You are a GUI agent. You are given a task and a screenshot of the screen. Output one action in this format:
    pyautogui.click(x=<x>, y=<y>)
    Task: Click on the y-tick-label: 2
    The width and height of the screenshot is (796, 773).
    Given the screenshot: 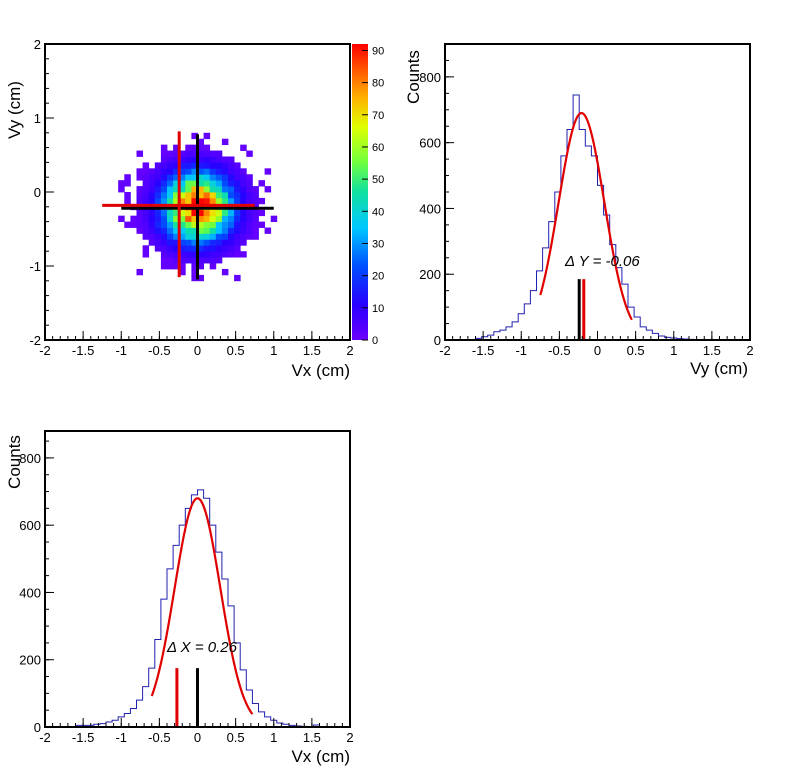 What is the action you would take?
    pyautogui.click(x=37, y=44)
    